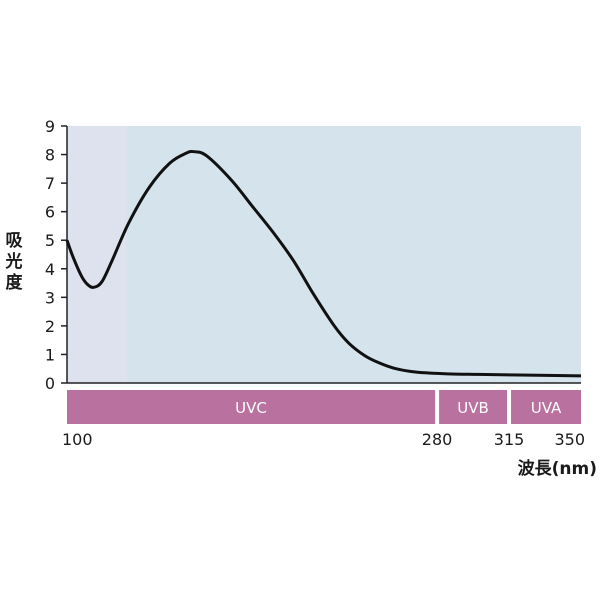 The height and width of the screenshot is (600, 600). I want to click on y-tick-label: 4, so click(50, 269).